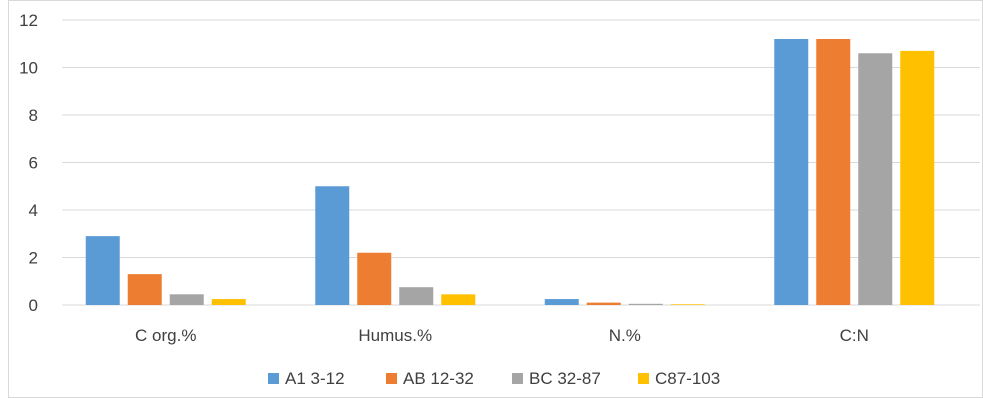 The width and height of the screenshot is (983, 398). Describe the element at coordinates (28, 163) in the screenshot. I see `y-axis-ticks: 0 2 4 6 8 10 12` at that location.